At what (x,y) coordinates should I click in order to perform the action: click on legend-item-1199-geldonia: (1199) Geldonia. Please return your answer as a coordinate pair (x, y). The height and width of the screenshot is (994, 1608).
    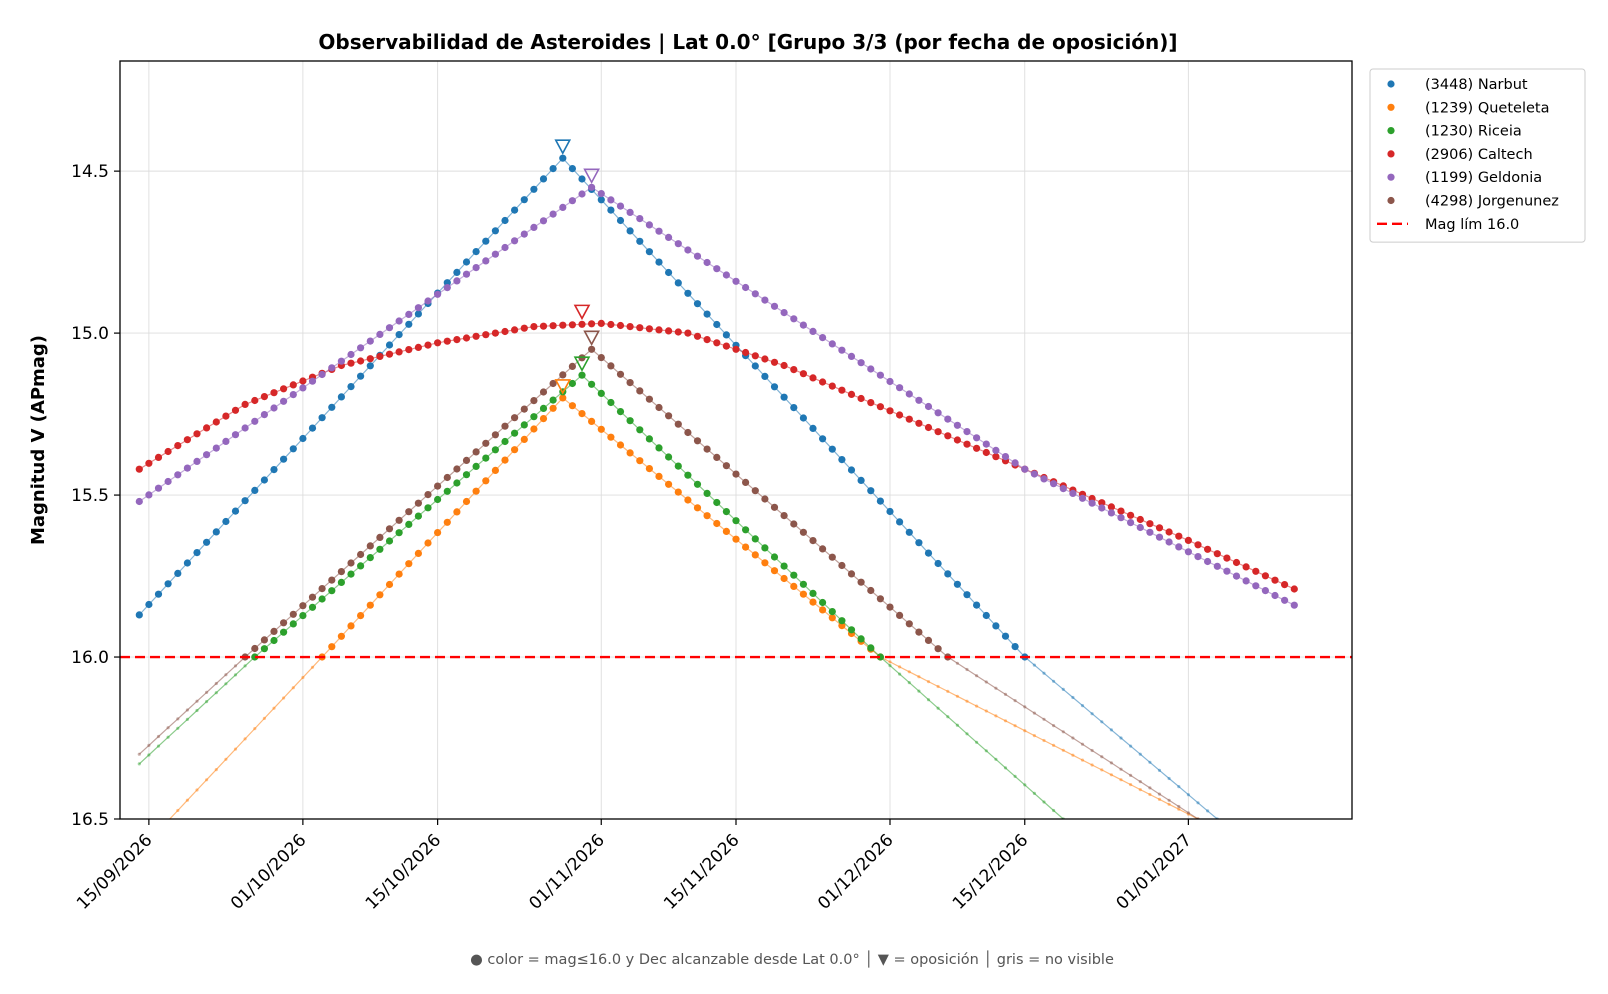
    Looking at the image, I should click on (1464, 178).